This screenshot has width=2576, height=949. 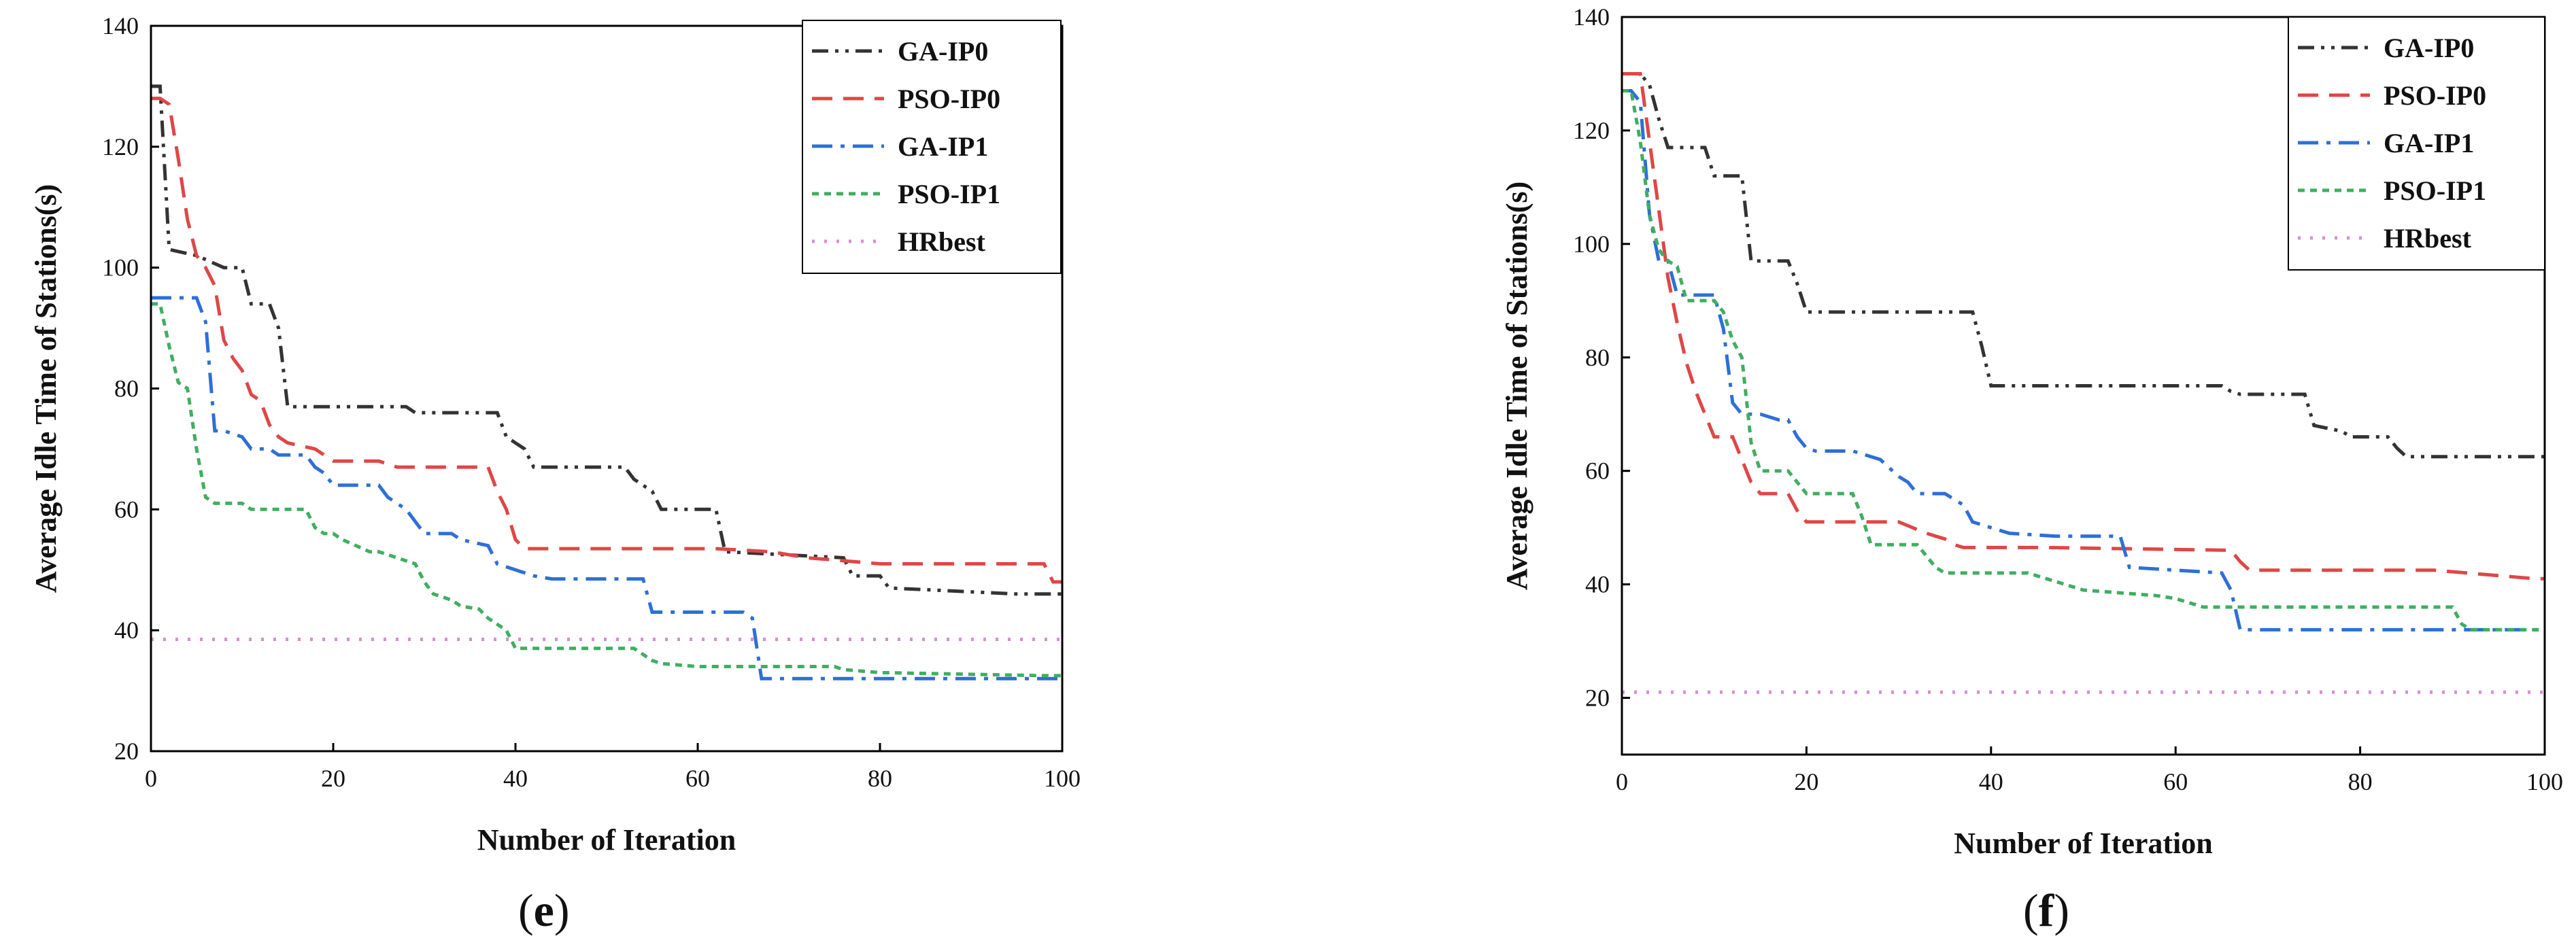 I want to click on series-line-ga-ip0, so click(x=2083, y=266).